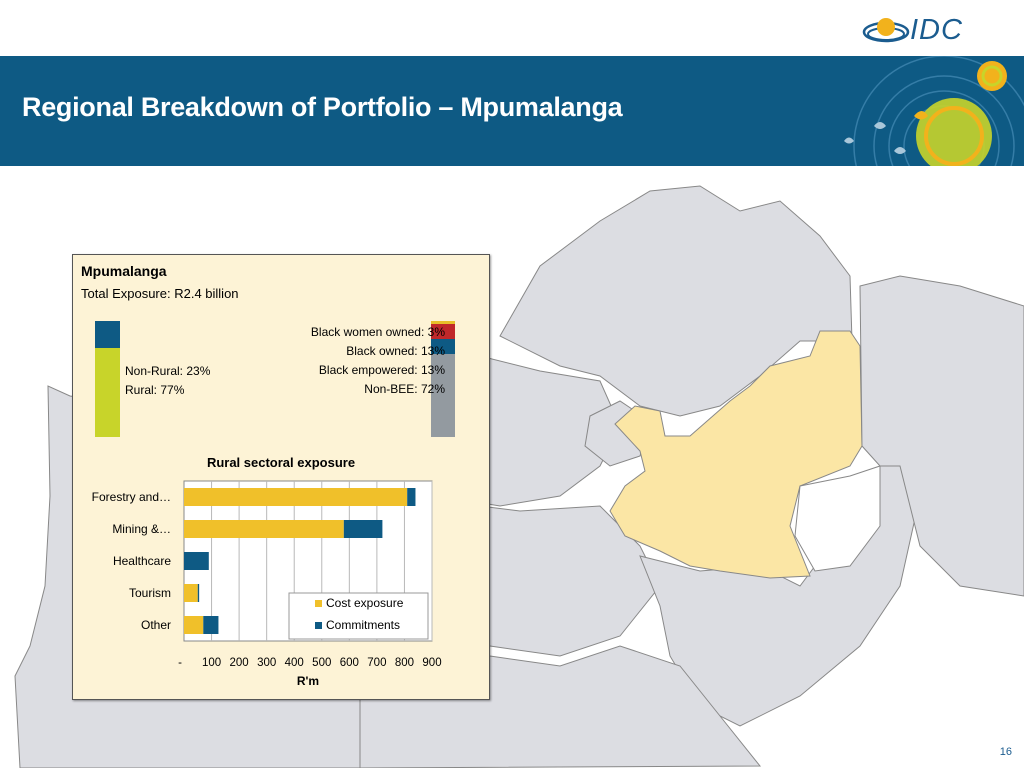  Describe the element at coordinates (431, 663) in the screenshot. I see `x-tick-label: 900` at that location.